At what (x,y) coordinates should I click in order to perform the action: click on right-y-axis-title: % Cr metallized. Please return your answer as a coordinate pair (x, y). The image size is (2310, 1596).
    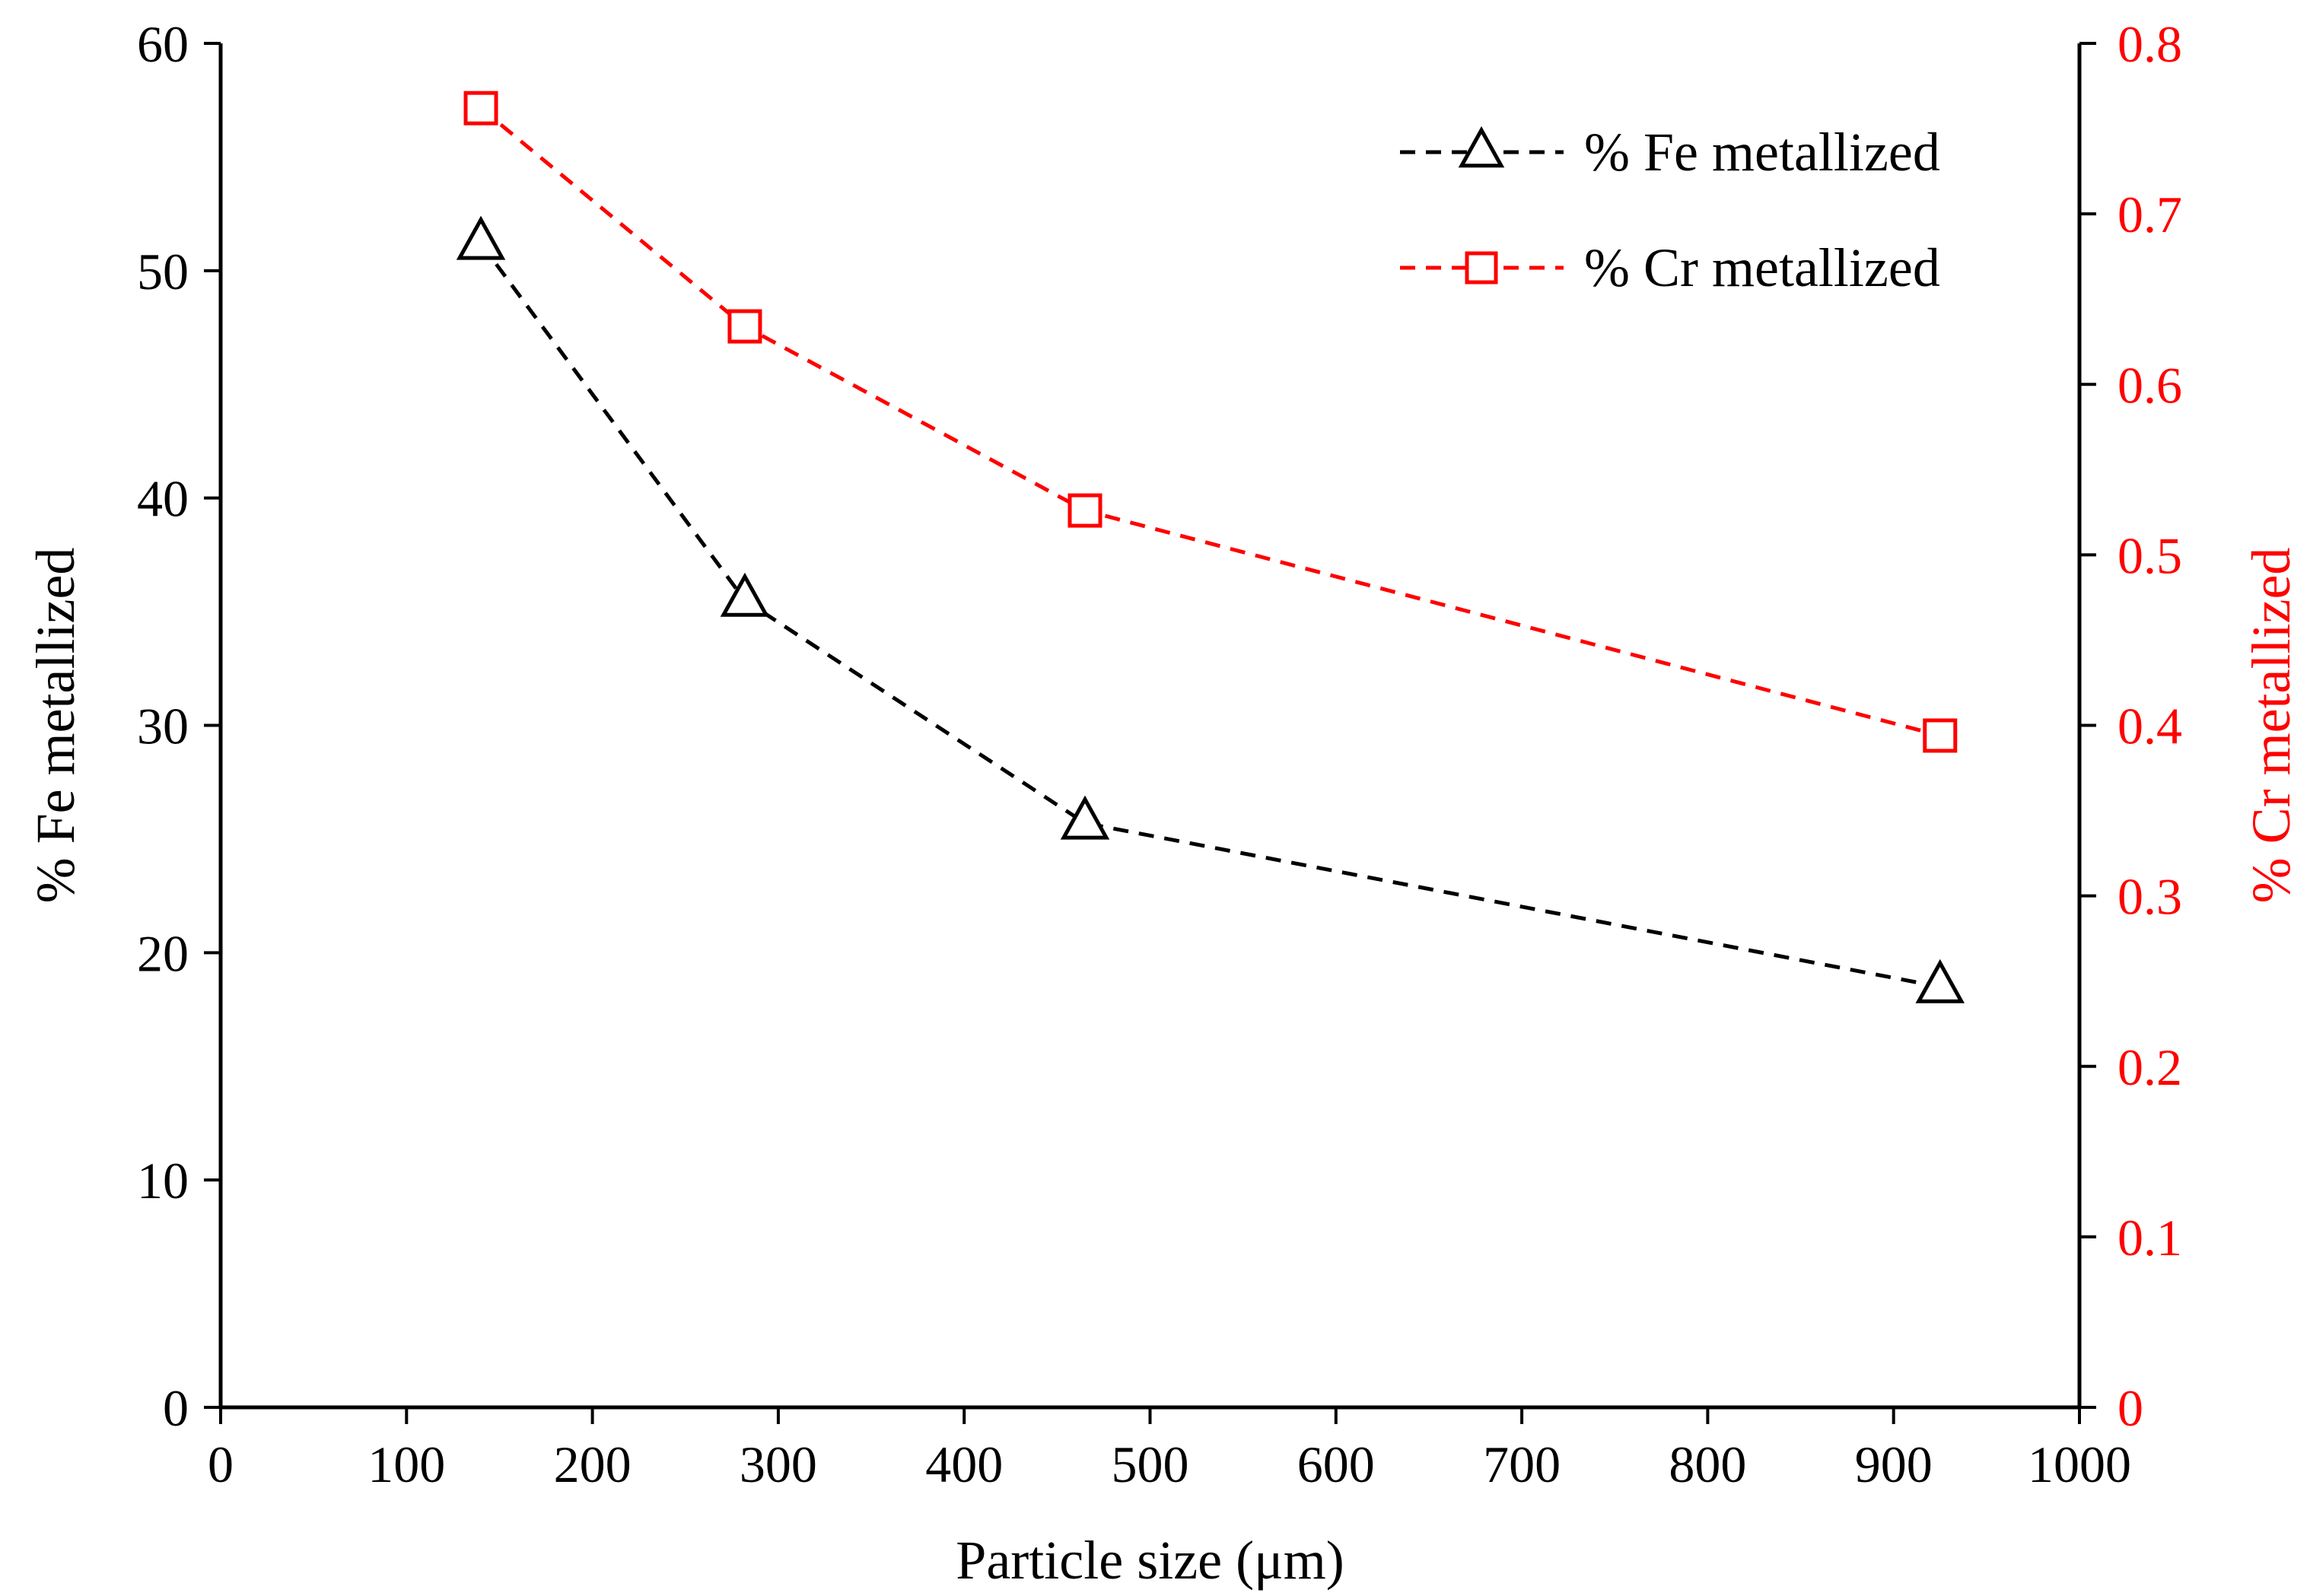
    Looking at the image, I should click on (2271, 726).